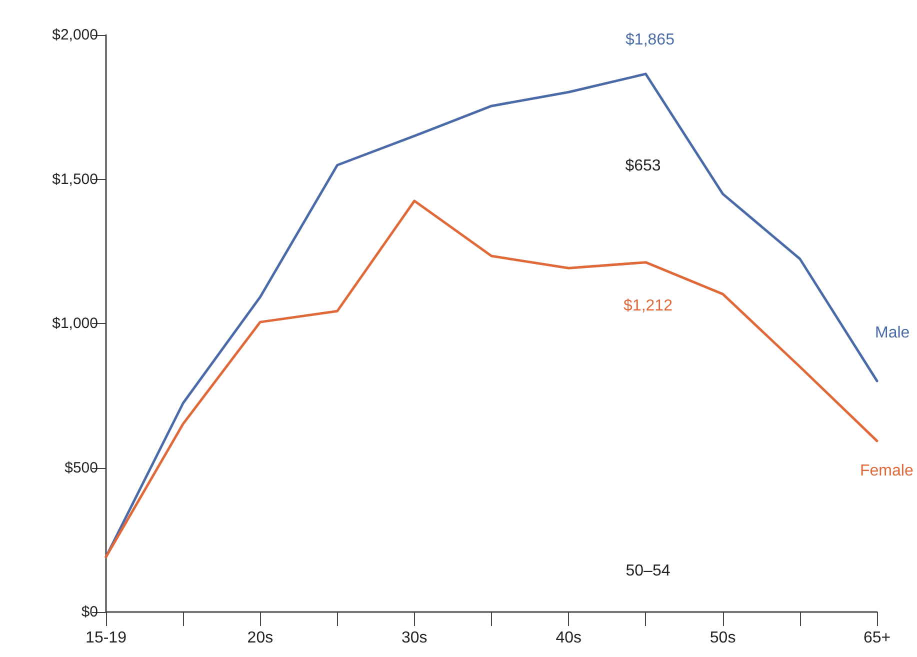 Image resolution: width=917 pixels, height=657 pixels. Describe the element at coordinates (569, 638) in the screenshot. I see `x-tick-label: 40s` at that location.